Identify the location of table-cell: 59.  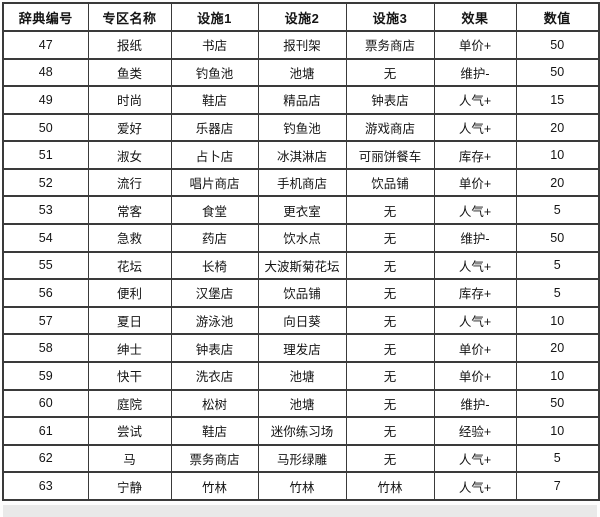
(45, 375).